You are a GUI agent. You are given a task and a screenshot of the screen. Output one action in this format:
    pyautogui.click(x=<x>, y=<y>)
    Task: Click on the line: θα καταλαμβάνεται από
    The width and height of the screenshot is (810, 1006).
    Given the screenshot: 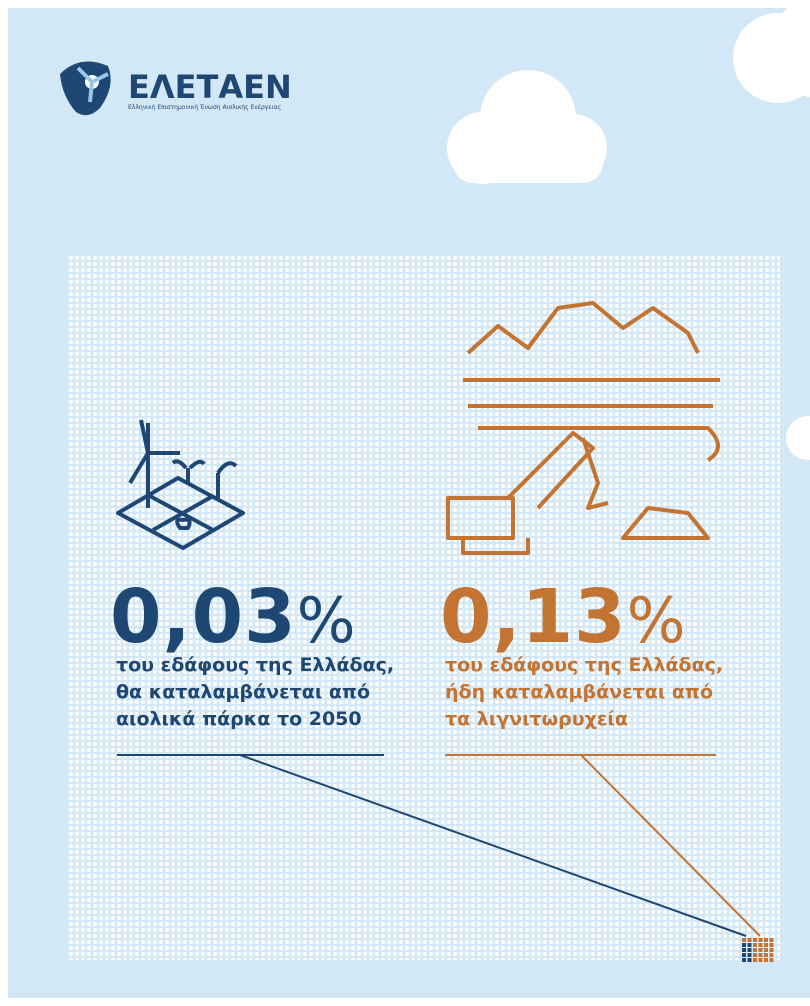 What is the action you would take?
    pyautogui.click(x=243, y=692)
    